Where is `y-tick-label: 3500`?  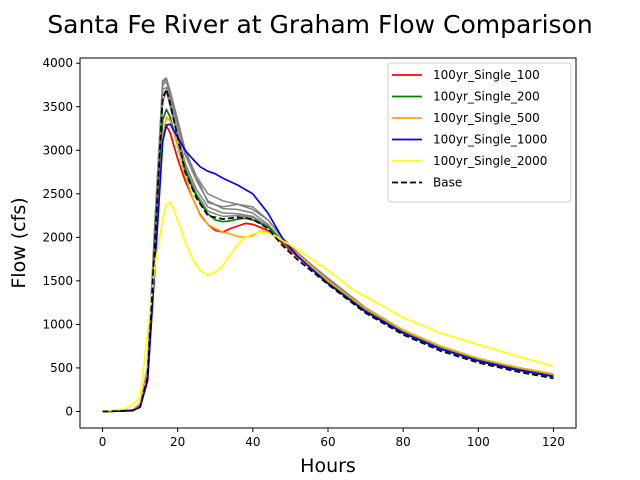
y-tick-label: 3500 is located at coordinates (57, 107).